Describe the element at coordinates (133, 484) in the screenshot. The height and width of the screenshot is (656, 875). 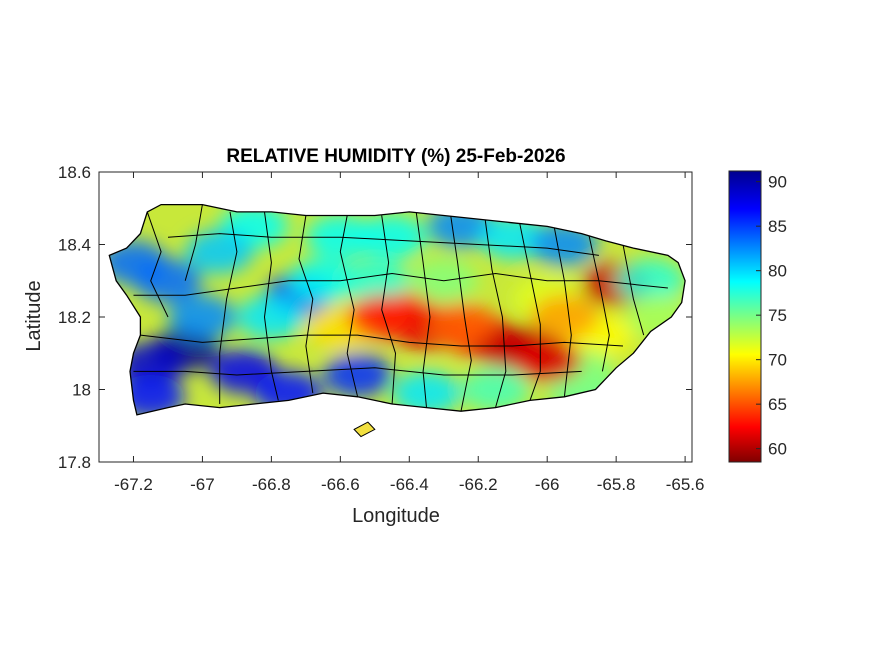
I see `x-tick-label: -67.2` at that location.